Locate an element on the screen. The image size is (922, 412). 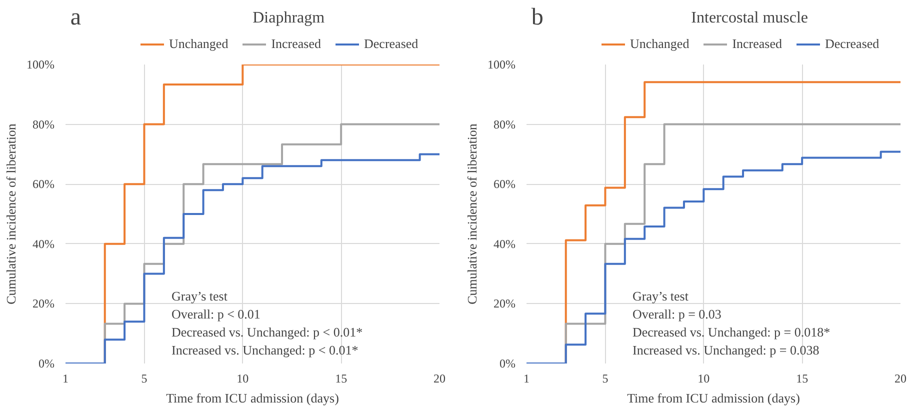
annotation: Decreased vs. Unchanged: p < 0.01* is located at coordinates (267, 332).